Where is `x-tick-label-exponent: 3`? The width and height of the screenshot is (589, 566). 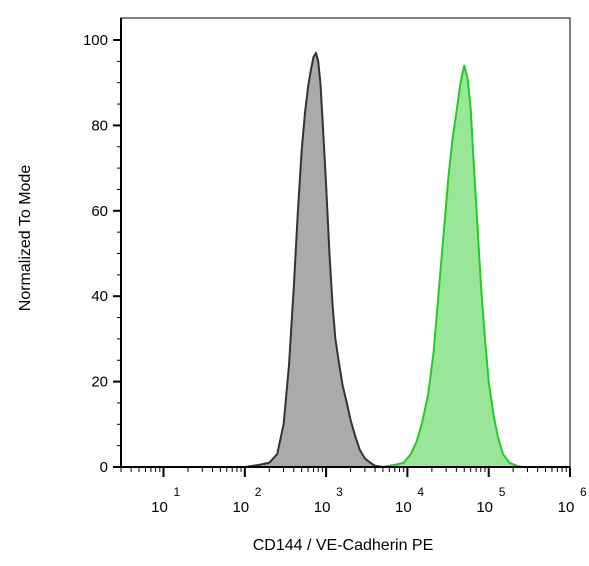 x-tick-label-exponent: 3 is located at coordinates (339, 492).